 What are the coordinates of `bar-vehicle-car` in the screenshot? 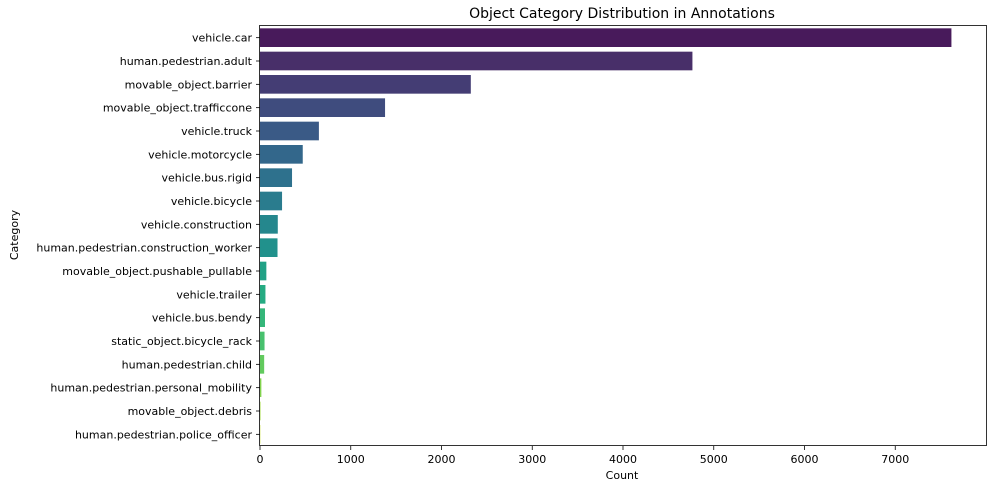 It's located at (606, 37).